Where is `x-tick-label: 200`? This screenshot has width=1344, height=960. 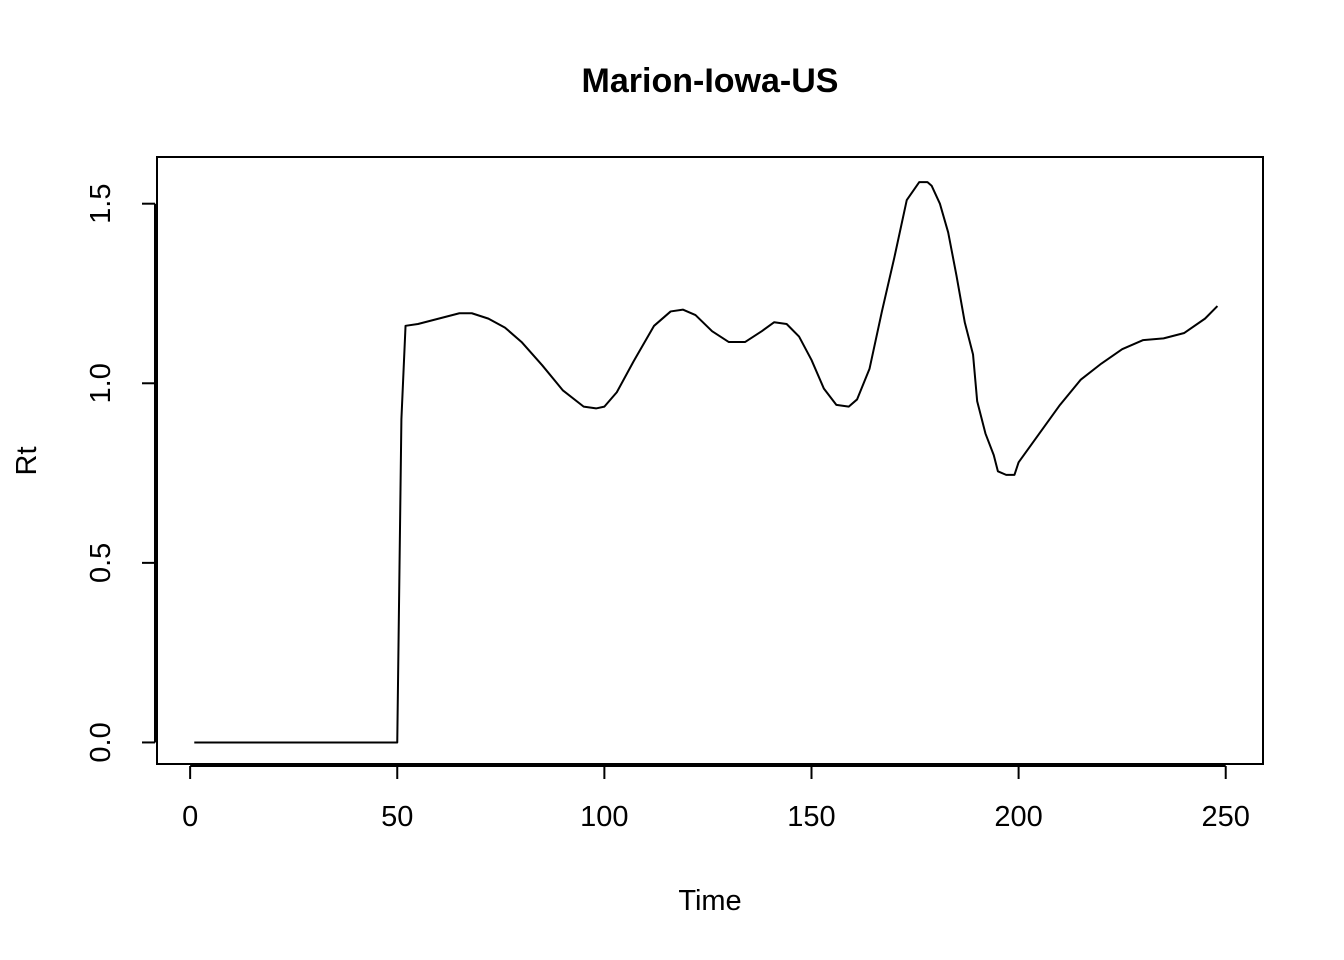 x-tick-label: 200 is located at coordinates (1018, 817).